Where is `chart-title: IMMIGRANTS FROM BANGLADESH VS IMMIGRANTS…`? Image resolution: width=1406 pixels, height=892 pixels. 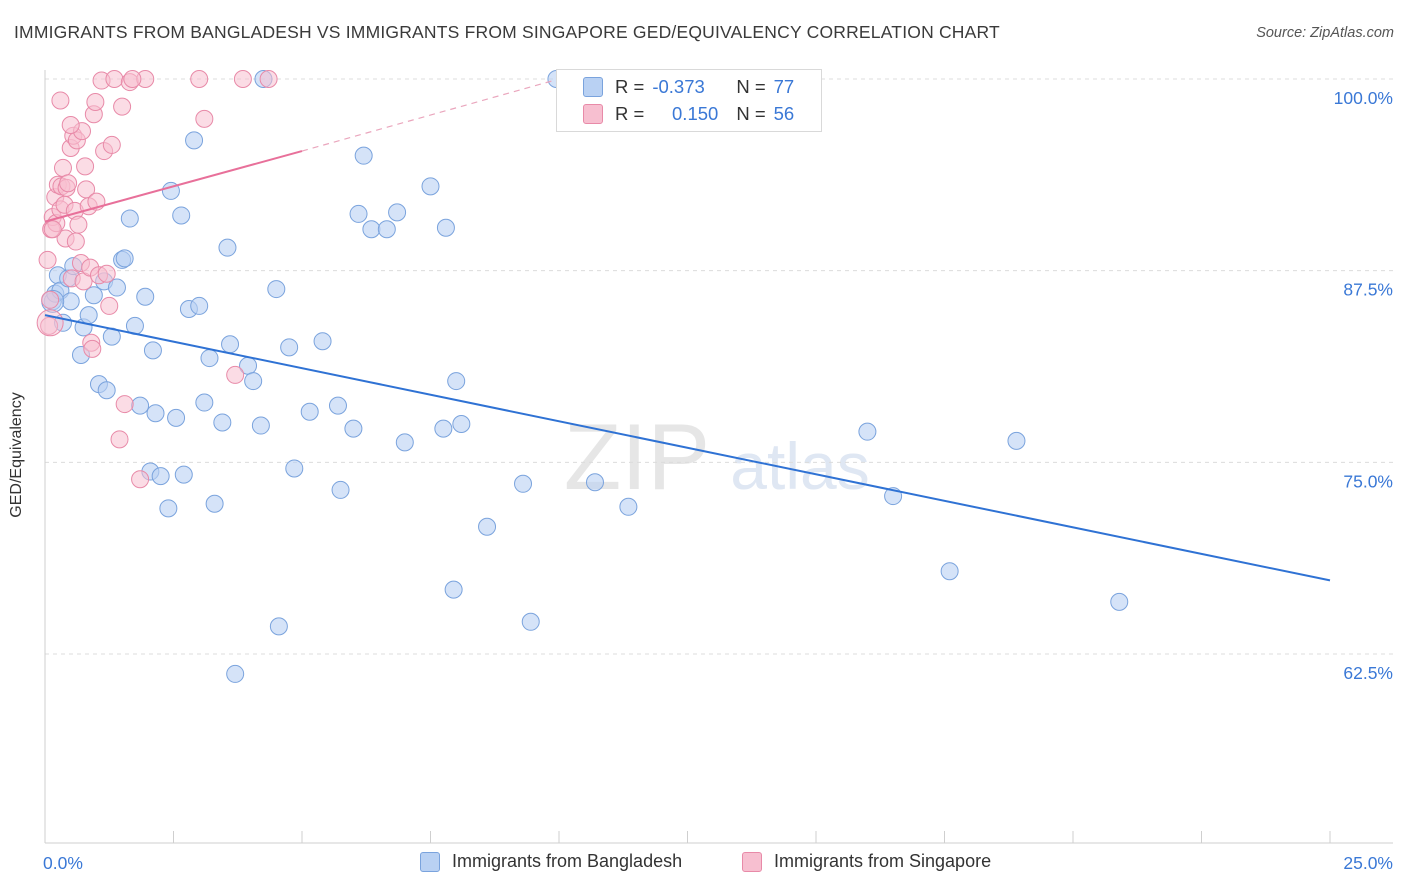
chart-title: IMMIGRANTS FROM BANGLADESH VS IMMIGRANTS… is located at coordinates (507, 32).